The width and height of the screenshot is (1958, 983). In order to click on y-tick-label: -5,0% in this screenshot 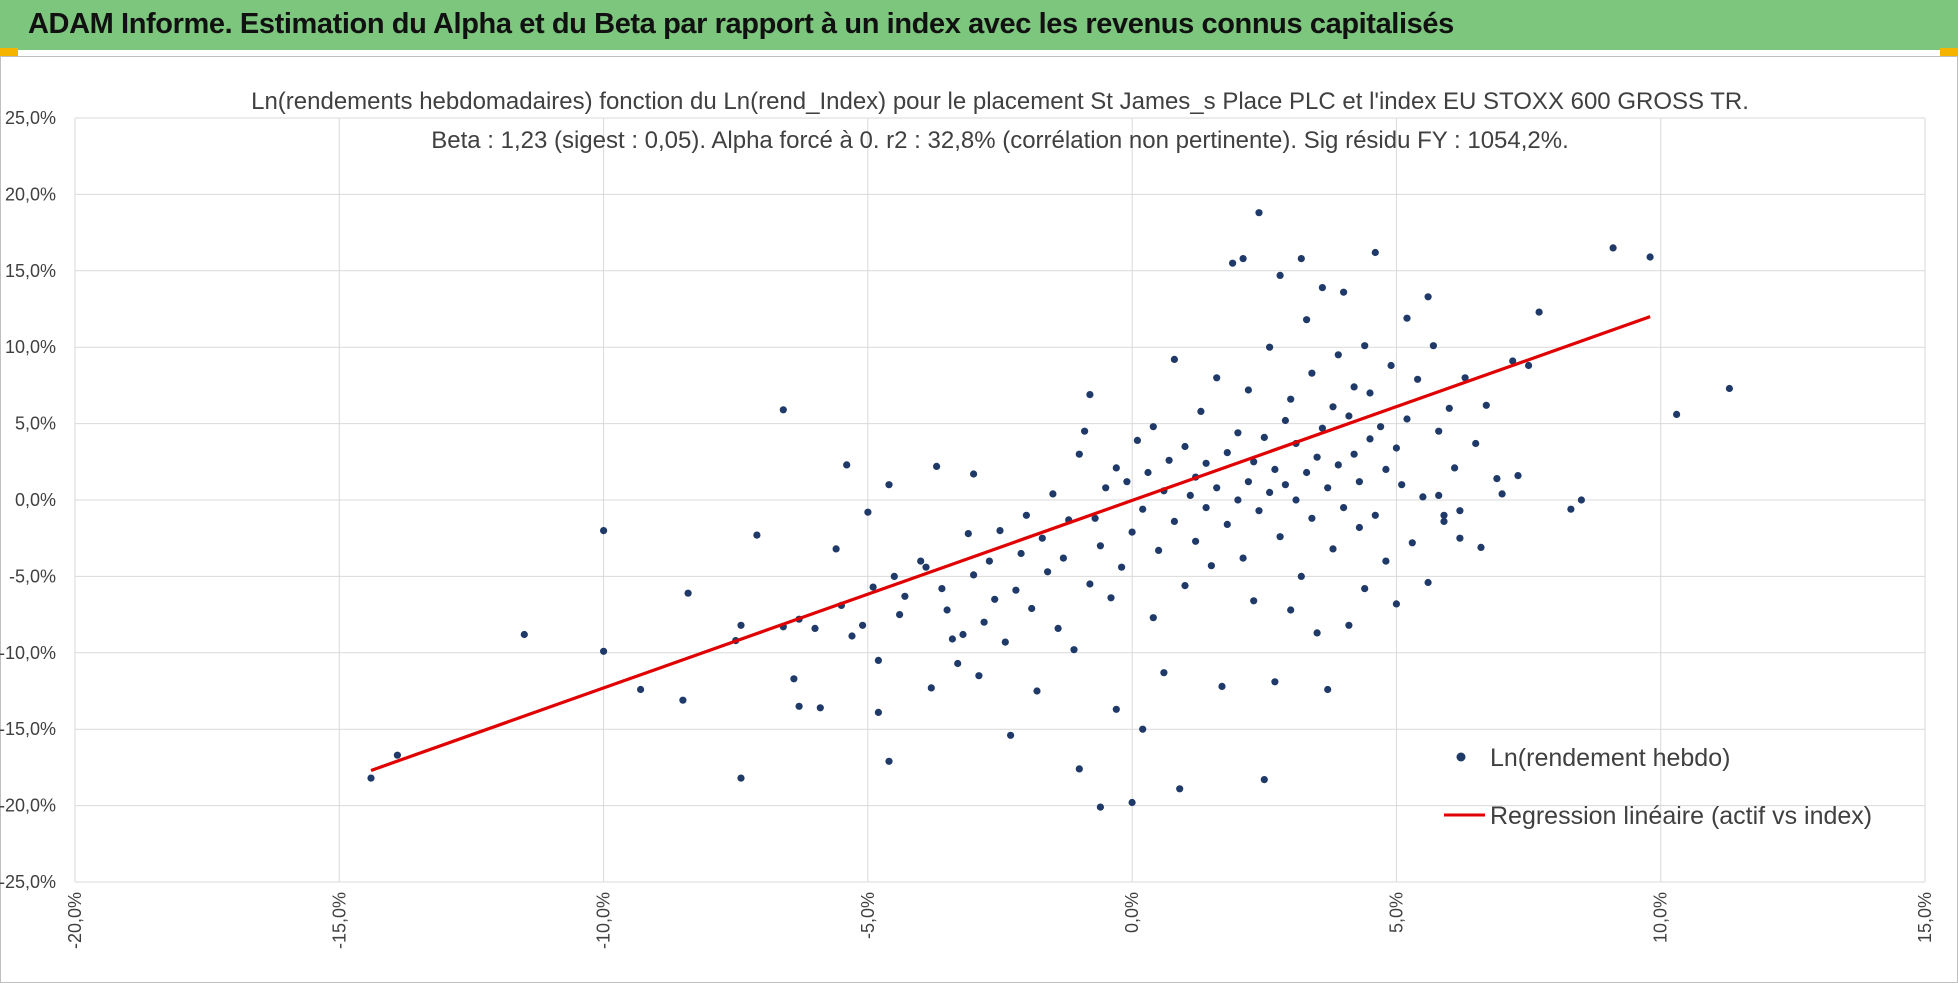, I will do `click(32, 576)`.